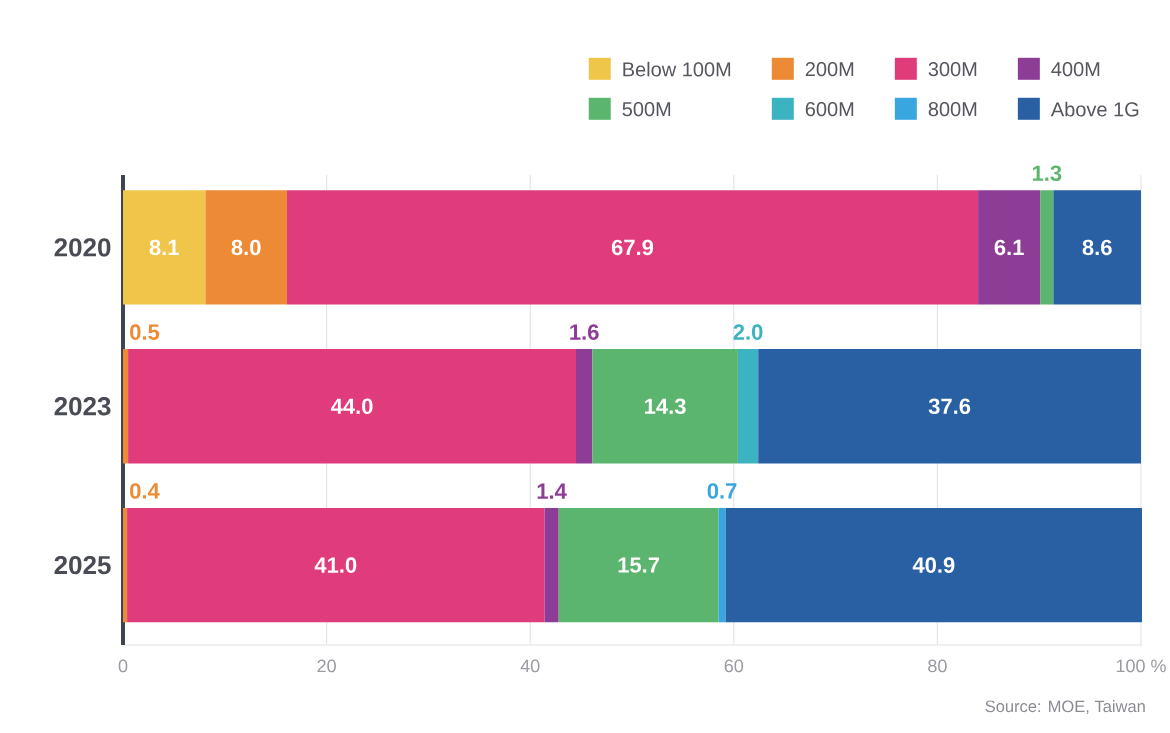 This screenshot has width=1170, height=733. What do you see at coordinates (829, 109) in the screenshot?
I see `legend-label: 600M` at bounding box center [829, 109].